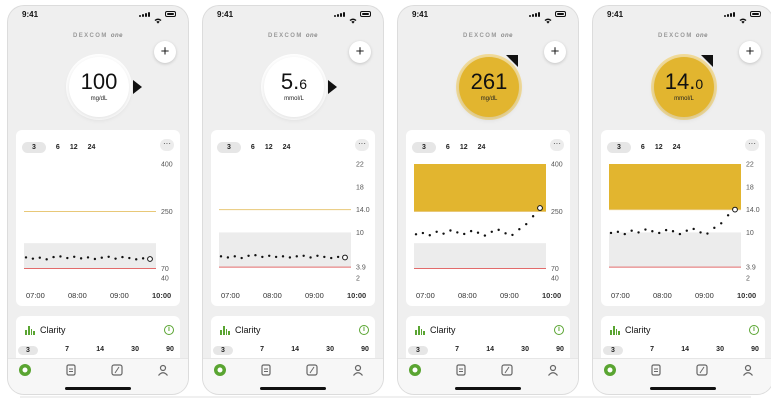 The image size is (771, 400). Describe the element at coordinates (742, 17) in the screenshot. I see `status-icons` at that location.